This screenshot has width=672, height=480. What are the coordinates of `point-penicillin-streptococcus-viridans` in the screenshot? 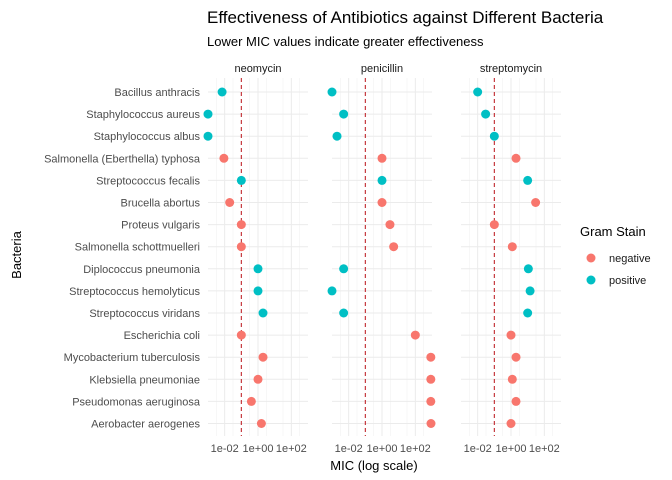 It's located at (344, 313).